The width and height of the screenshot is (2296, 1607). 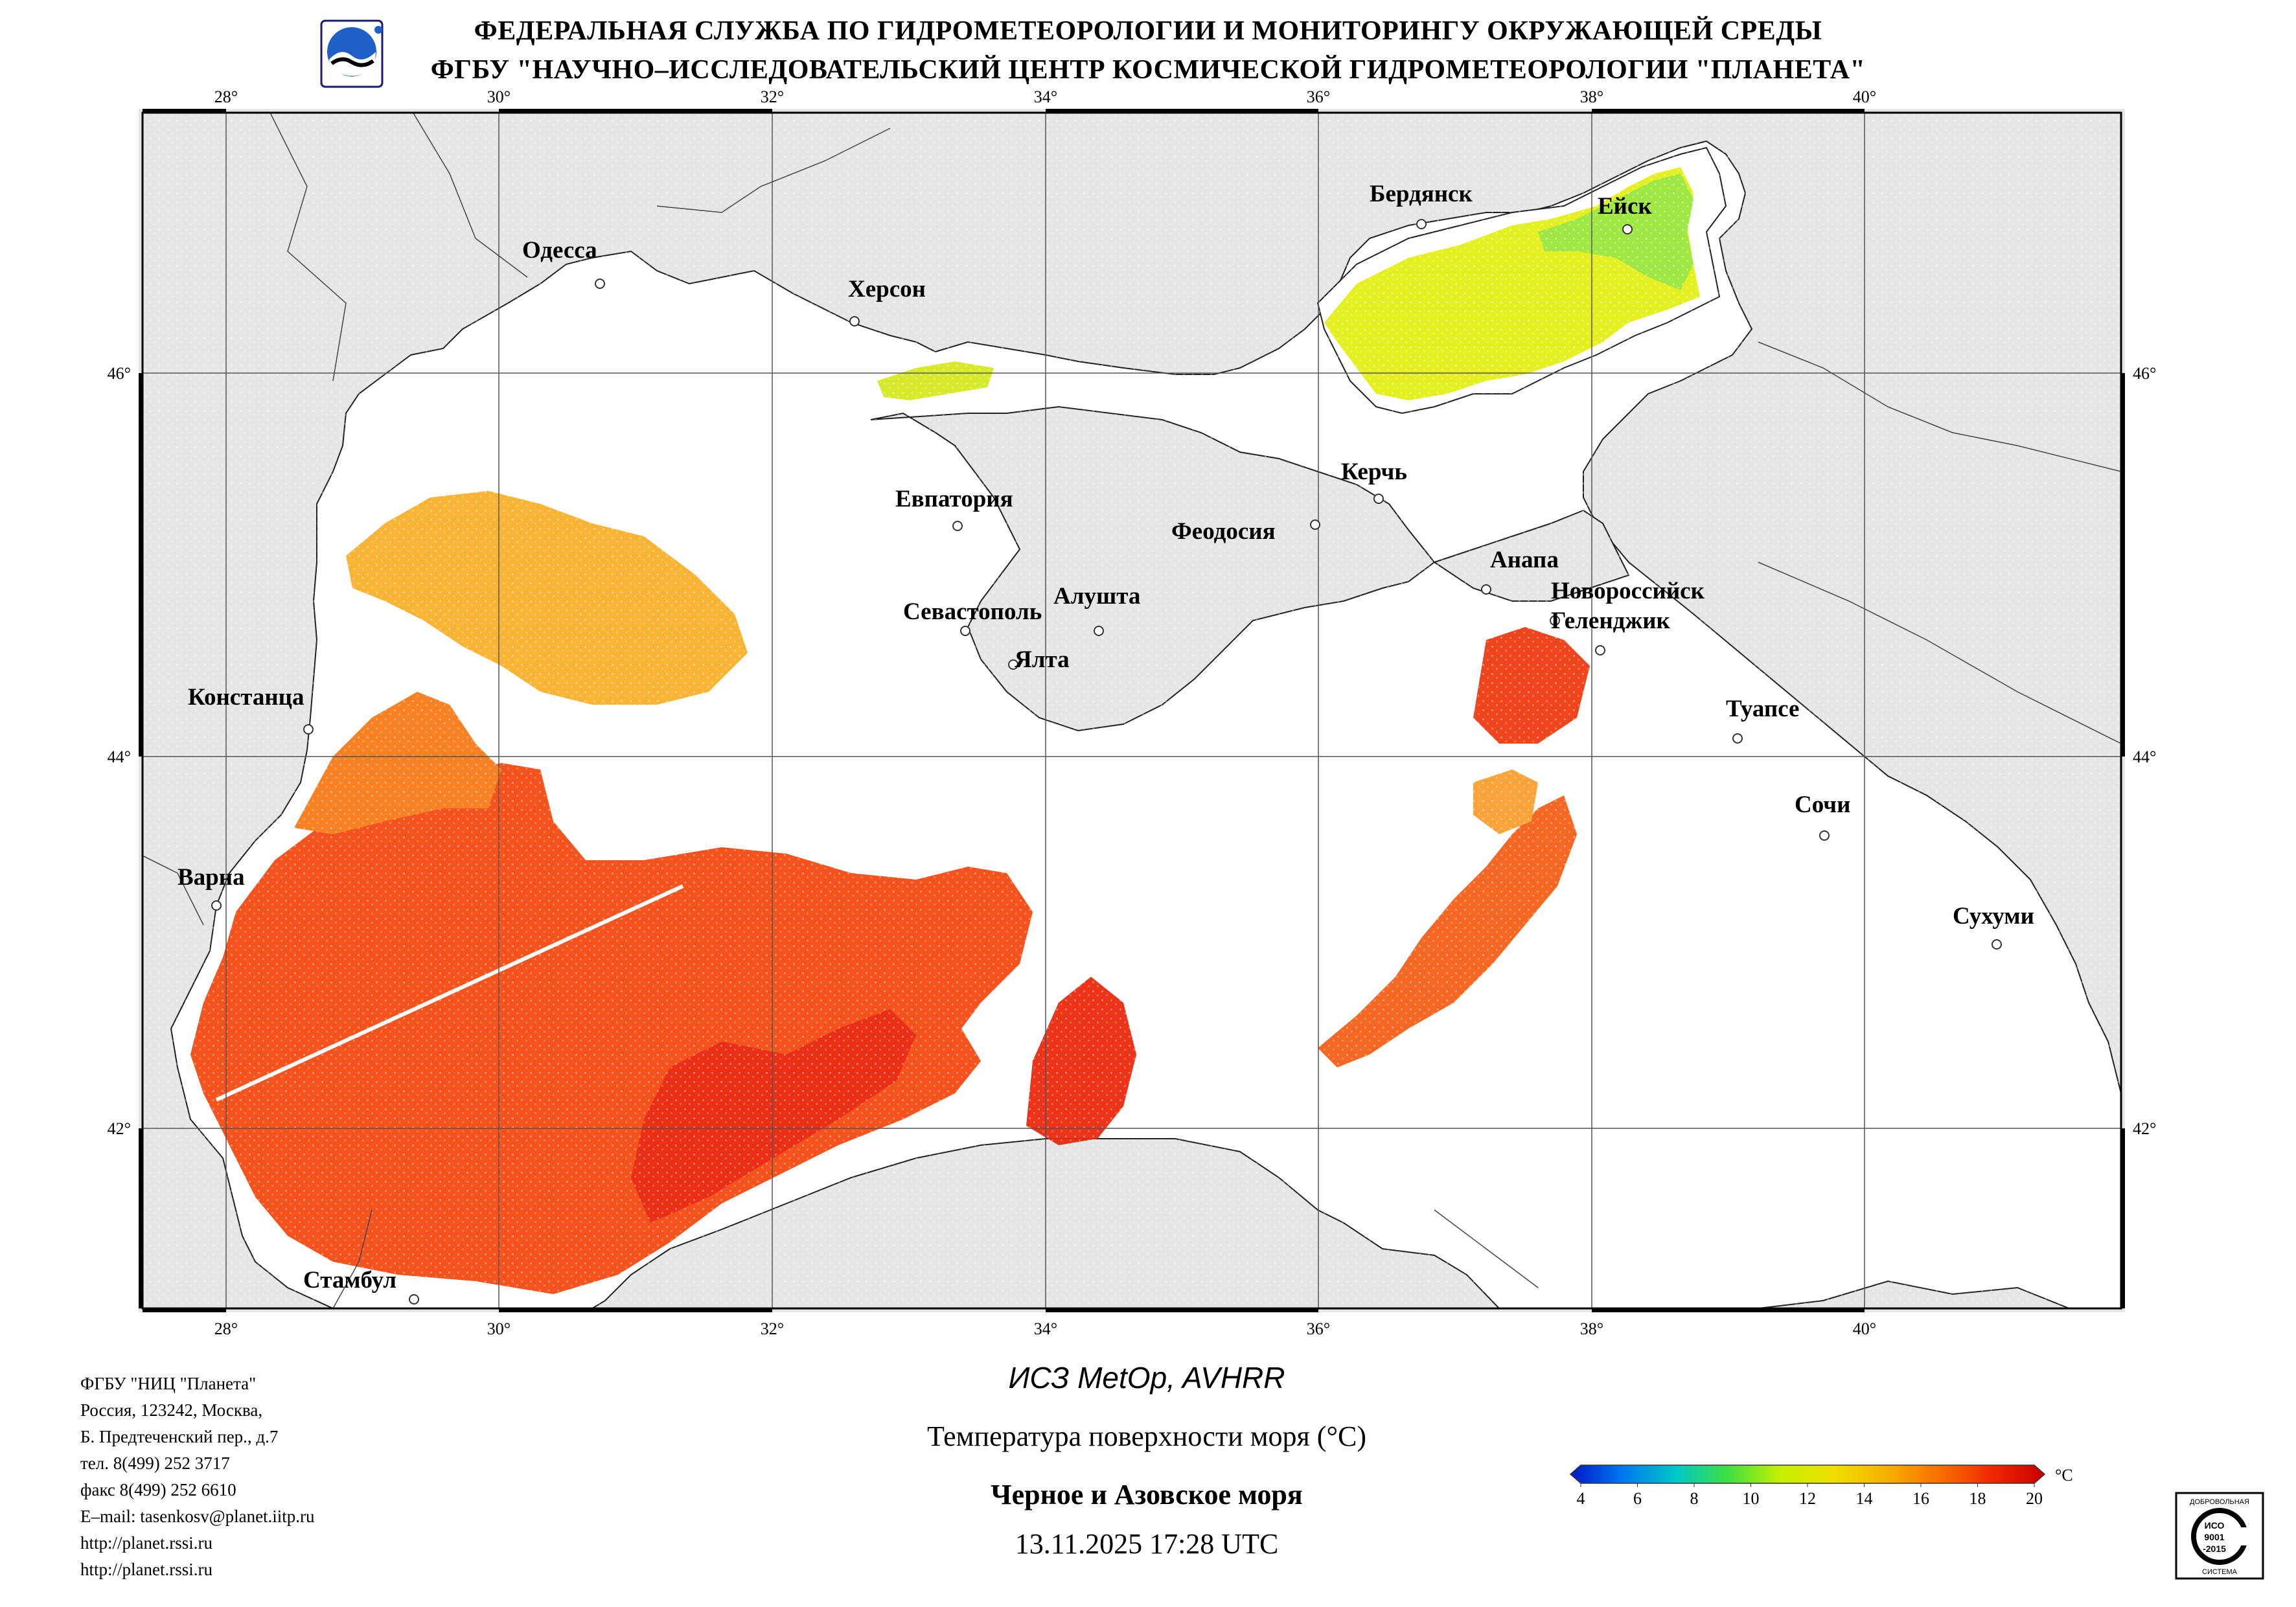 I want to click on city-label: Ялта, so click(x=1042, y=659).